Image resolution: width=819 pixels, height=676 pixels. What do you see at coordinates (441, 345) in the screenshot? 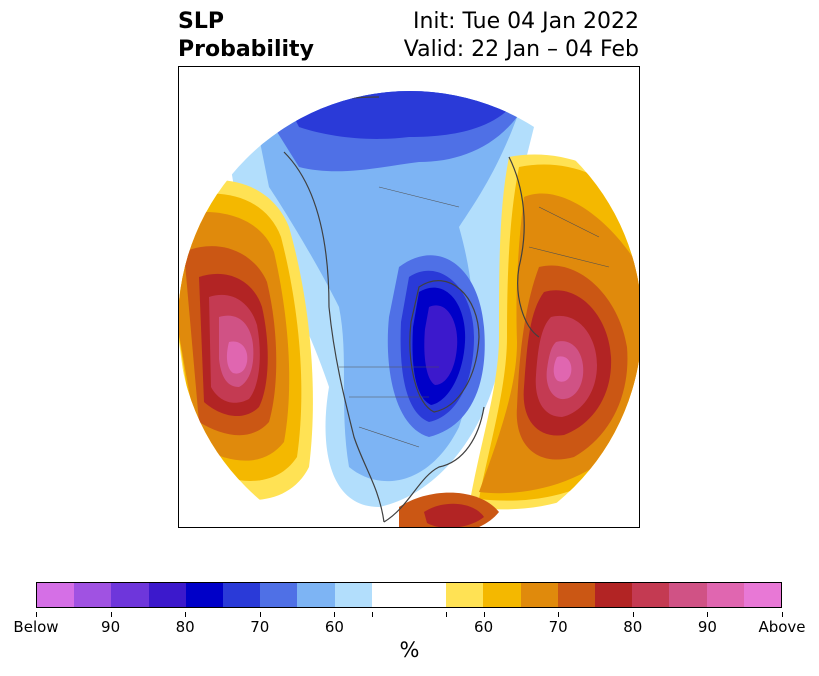
I see `violet-core` at bounding box center [441, 345].